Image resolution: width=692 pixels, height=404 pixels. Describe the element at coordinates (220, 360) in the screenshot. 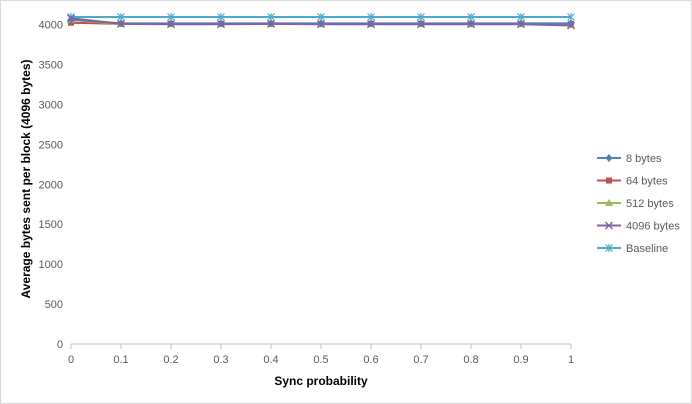

I see `x-tick-label: 0.3` at that location.